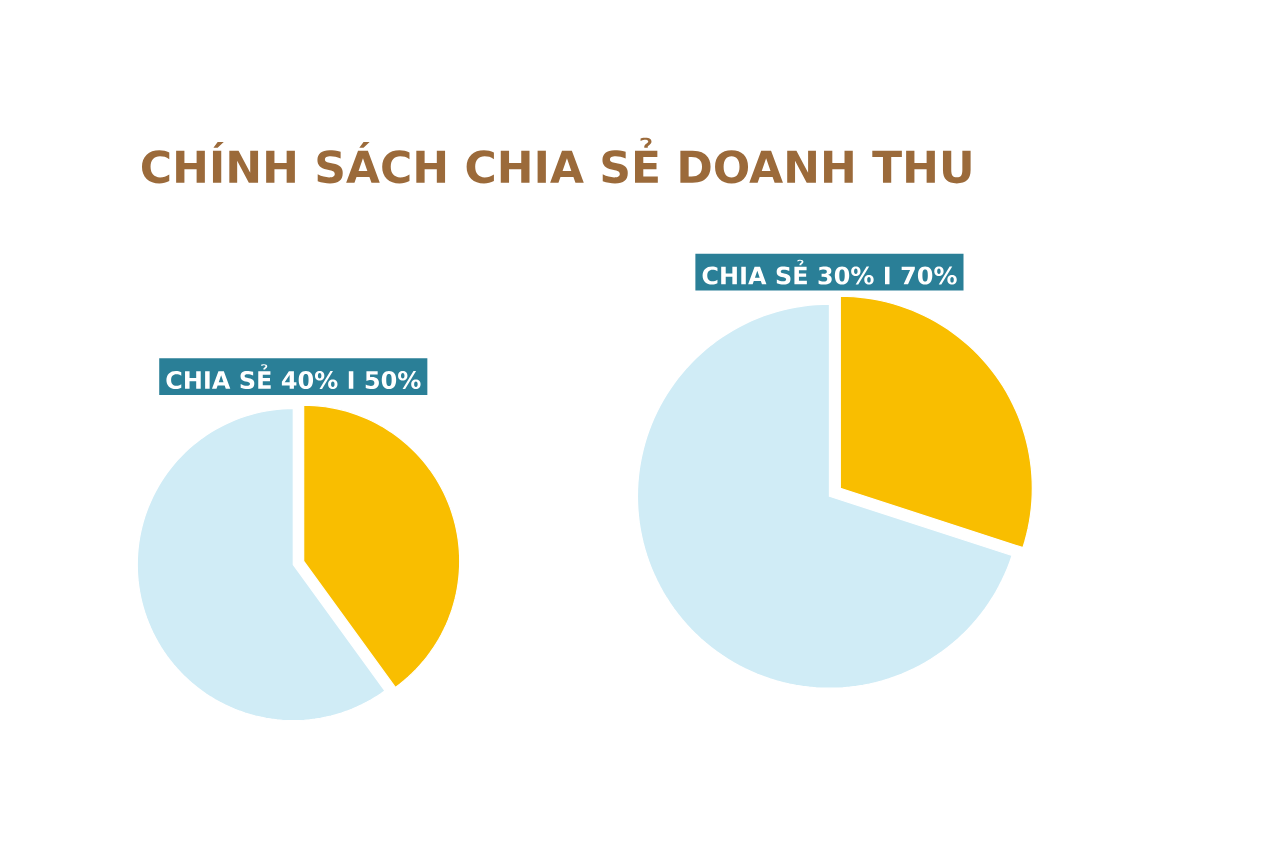 Image resolution: width=1278 pixels, height=861 pixels. I want to click on chart-subtitle: CHIA SẺ 40% I 50%, so click(293, 377).